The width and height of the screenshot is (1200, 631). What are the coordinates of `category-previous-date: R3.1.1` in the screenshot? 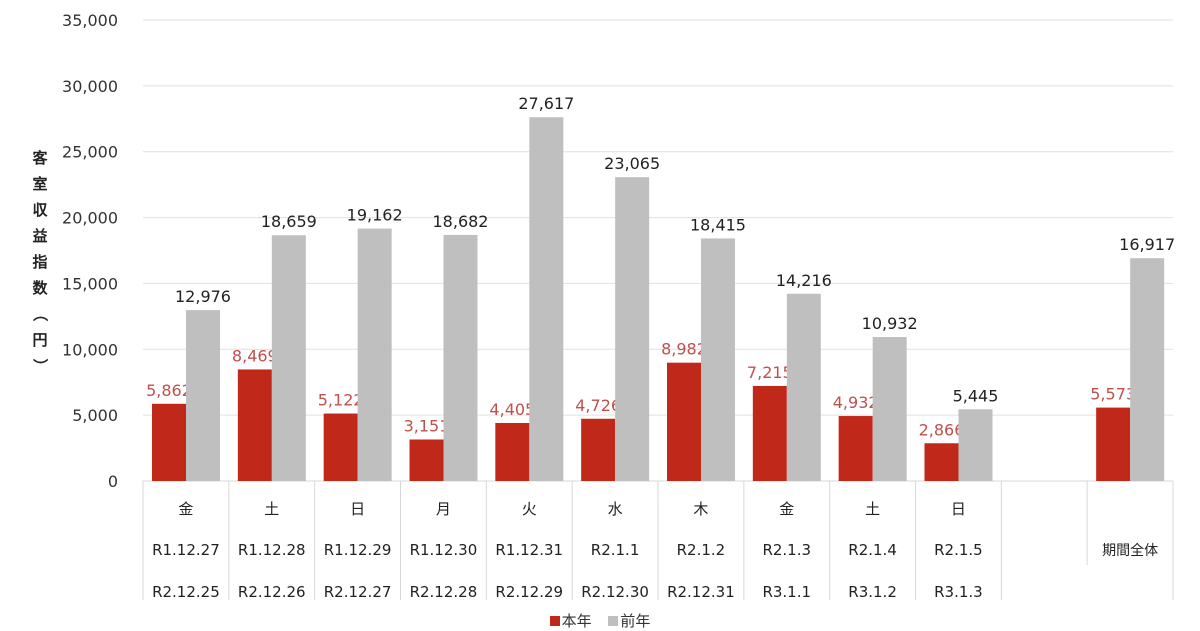 It's located at (786, 592).